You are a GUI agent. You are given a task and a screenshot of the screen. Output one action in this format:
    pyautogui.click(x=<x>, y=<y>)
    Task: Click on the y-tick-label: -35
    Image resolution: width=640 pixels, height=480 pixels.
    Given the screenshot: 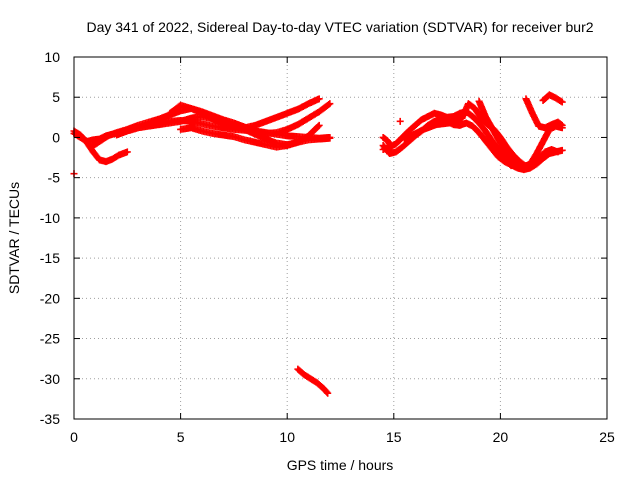 What is the action you would take?
    pyautogui.click(x=50, y=419)
    